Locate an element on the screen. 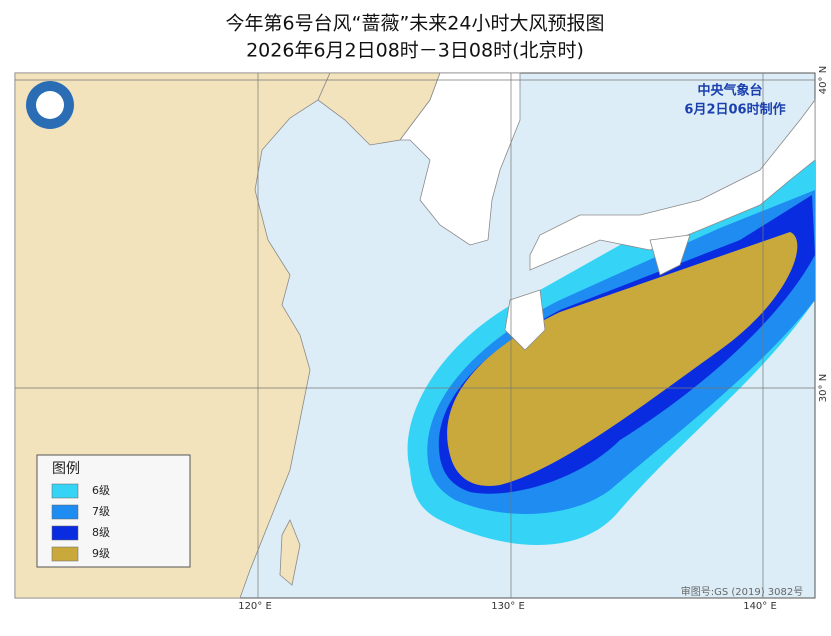 The height and width of the screenshot is (636, 831). lon-label: 140° E is located at coordinates (760, 606).